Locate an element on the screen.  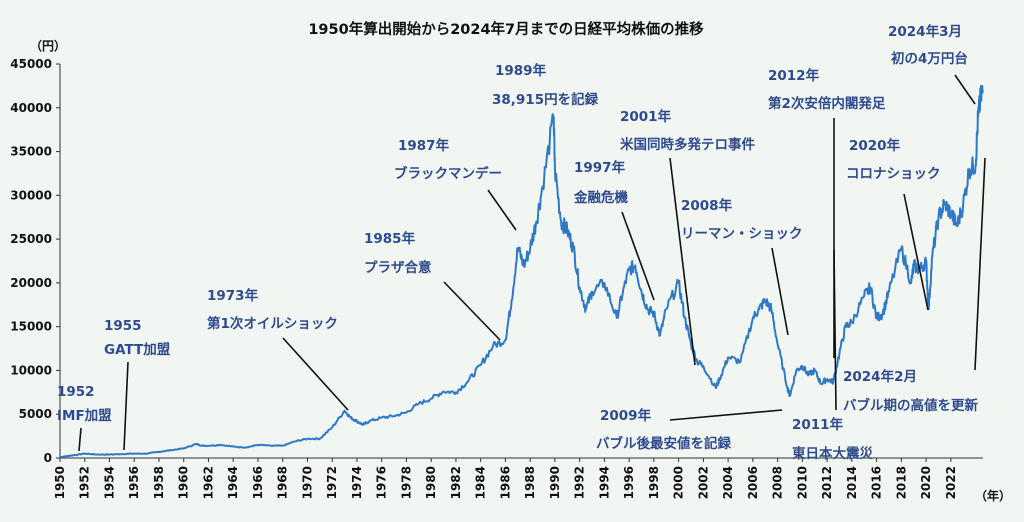
x-tick-label: 1992 is located at coordinates (580, 482).